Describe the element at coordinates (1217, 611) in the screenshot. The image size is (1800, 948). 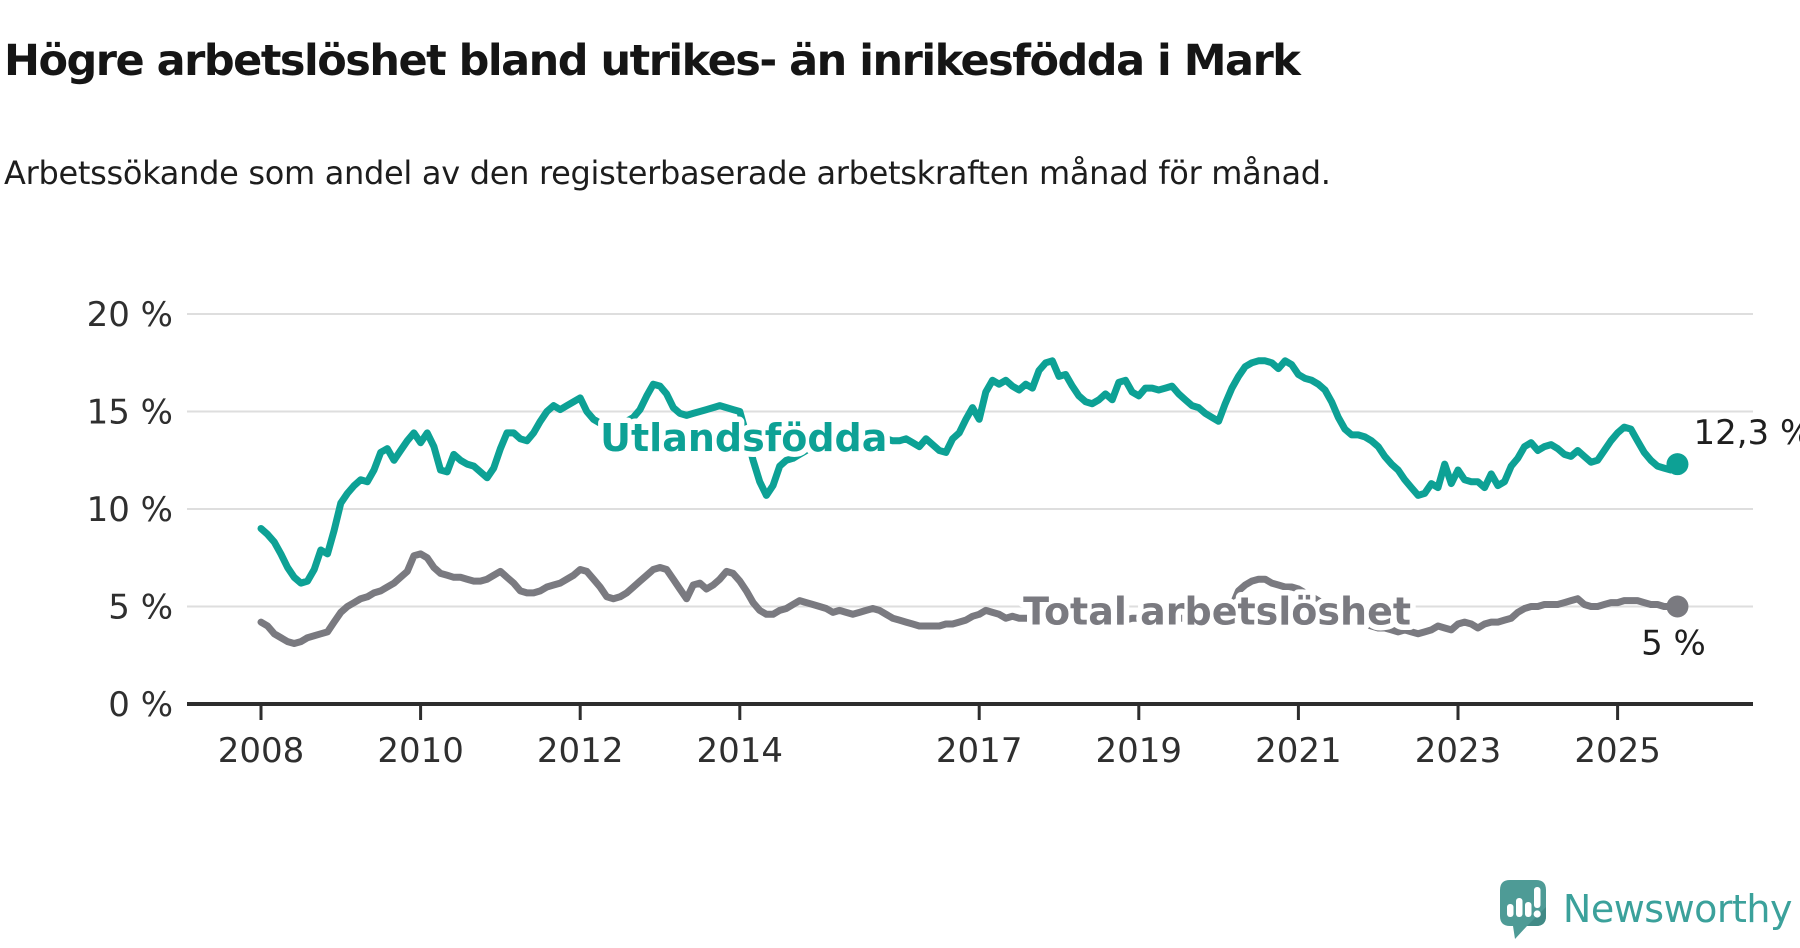
I see `series-inline-label-total-arbetsloshet: Total arbetslöshet` at that location.